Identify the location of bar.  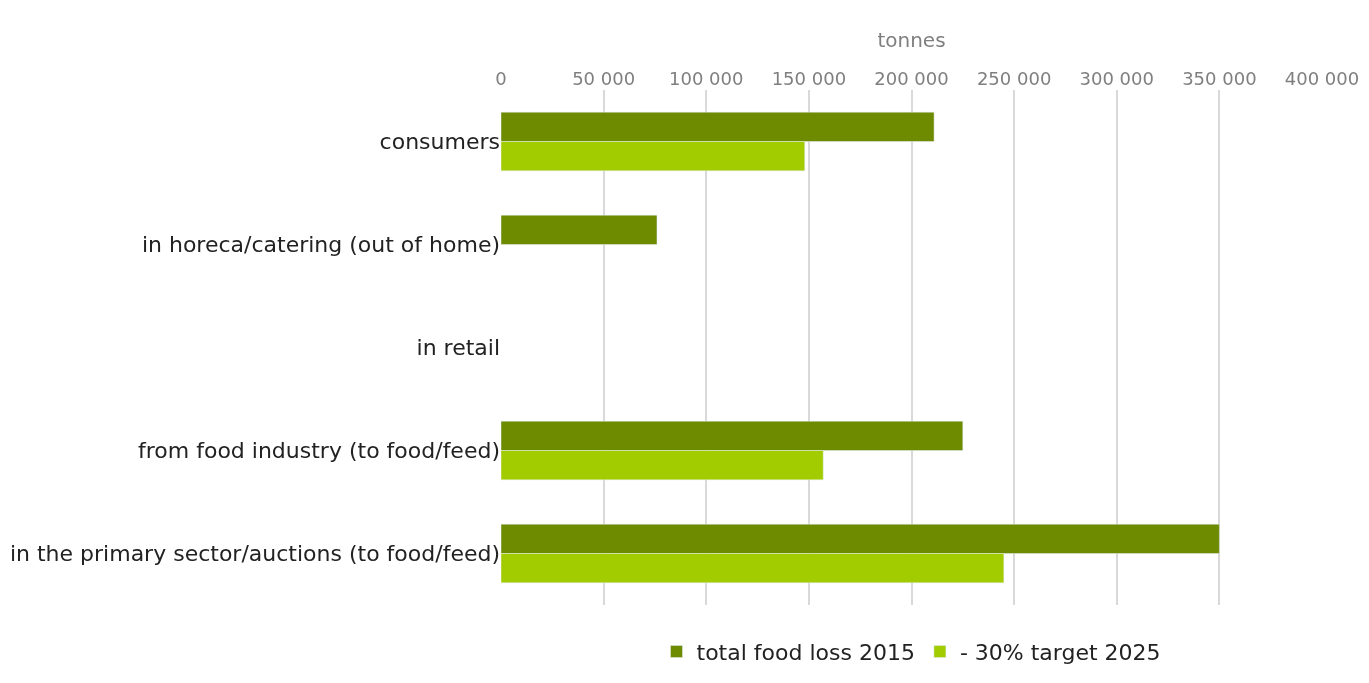
(579, 229).